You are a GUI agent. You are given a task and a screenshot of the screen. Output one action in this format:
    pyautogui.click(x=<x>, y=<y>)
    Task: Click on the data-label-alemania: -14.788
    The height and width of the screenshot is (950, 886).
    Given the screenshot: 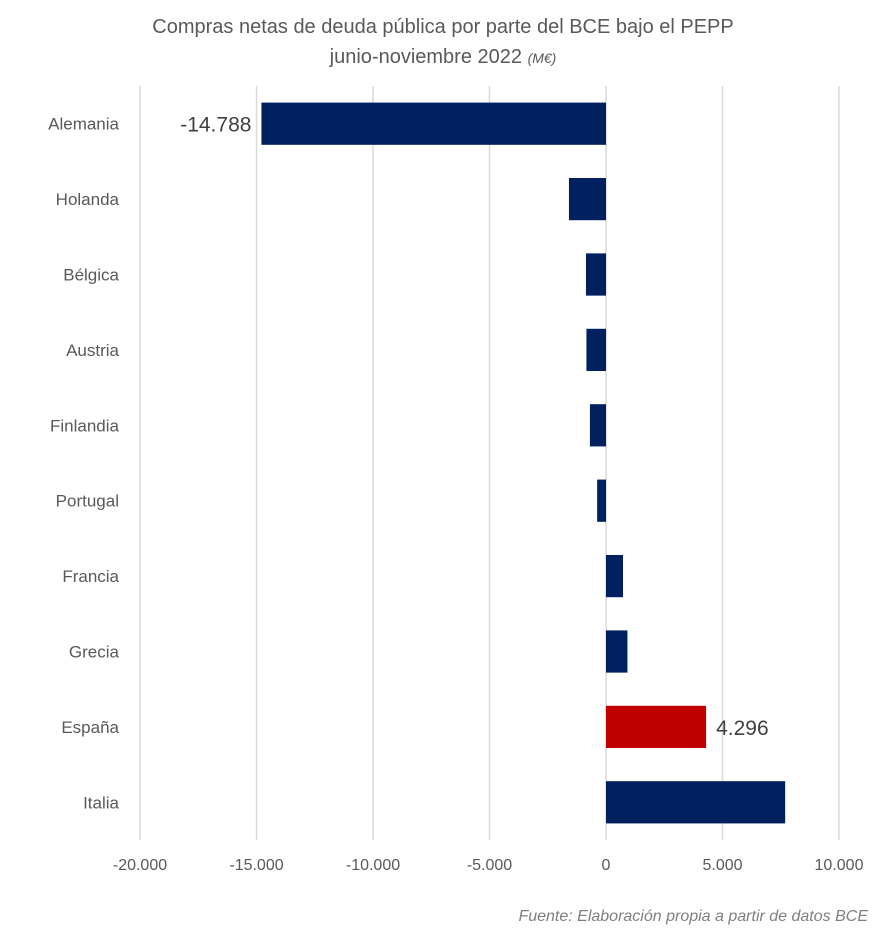 What is the action you would take?
    pyautogui.click(x=215, y=125)
    